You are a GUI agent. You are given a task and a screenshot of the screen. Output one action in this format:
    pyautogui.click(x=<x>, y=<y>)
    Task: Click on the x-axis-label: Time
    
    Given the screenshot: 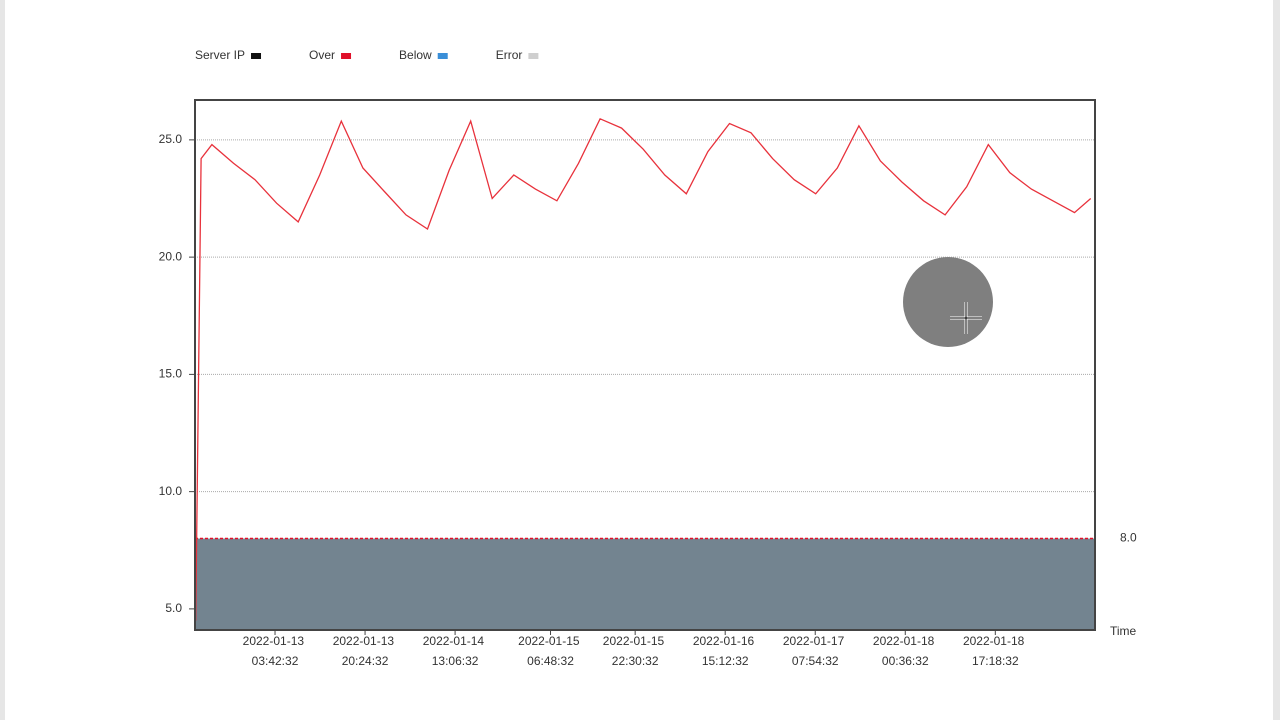 What is the action you would take?
    pyautogui.click(x=1123, y=631)
    